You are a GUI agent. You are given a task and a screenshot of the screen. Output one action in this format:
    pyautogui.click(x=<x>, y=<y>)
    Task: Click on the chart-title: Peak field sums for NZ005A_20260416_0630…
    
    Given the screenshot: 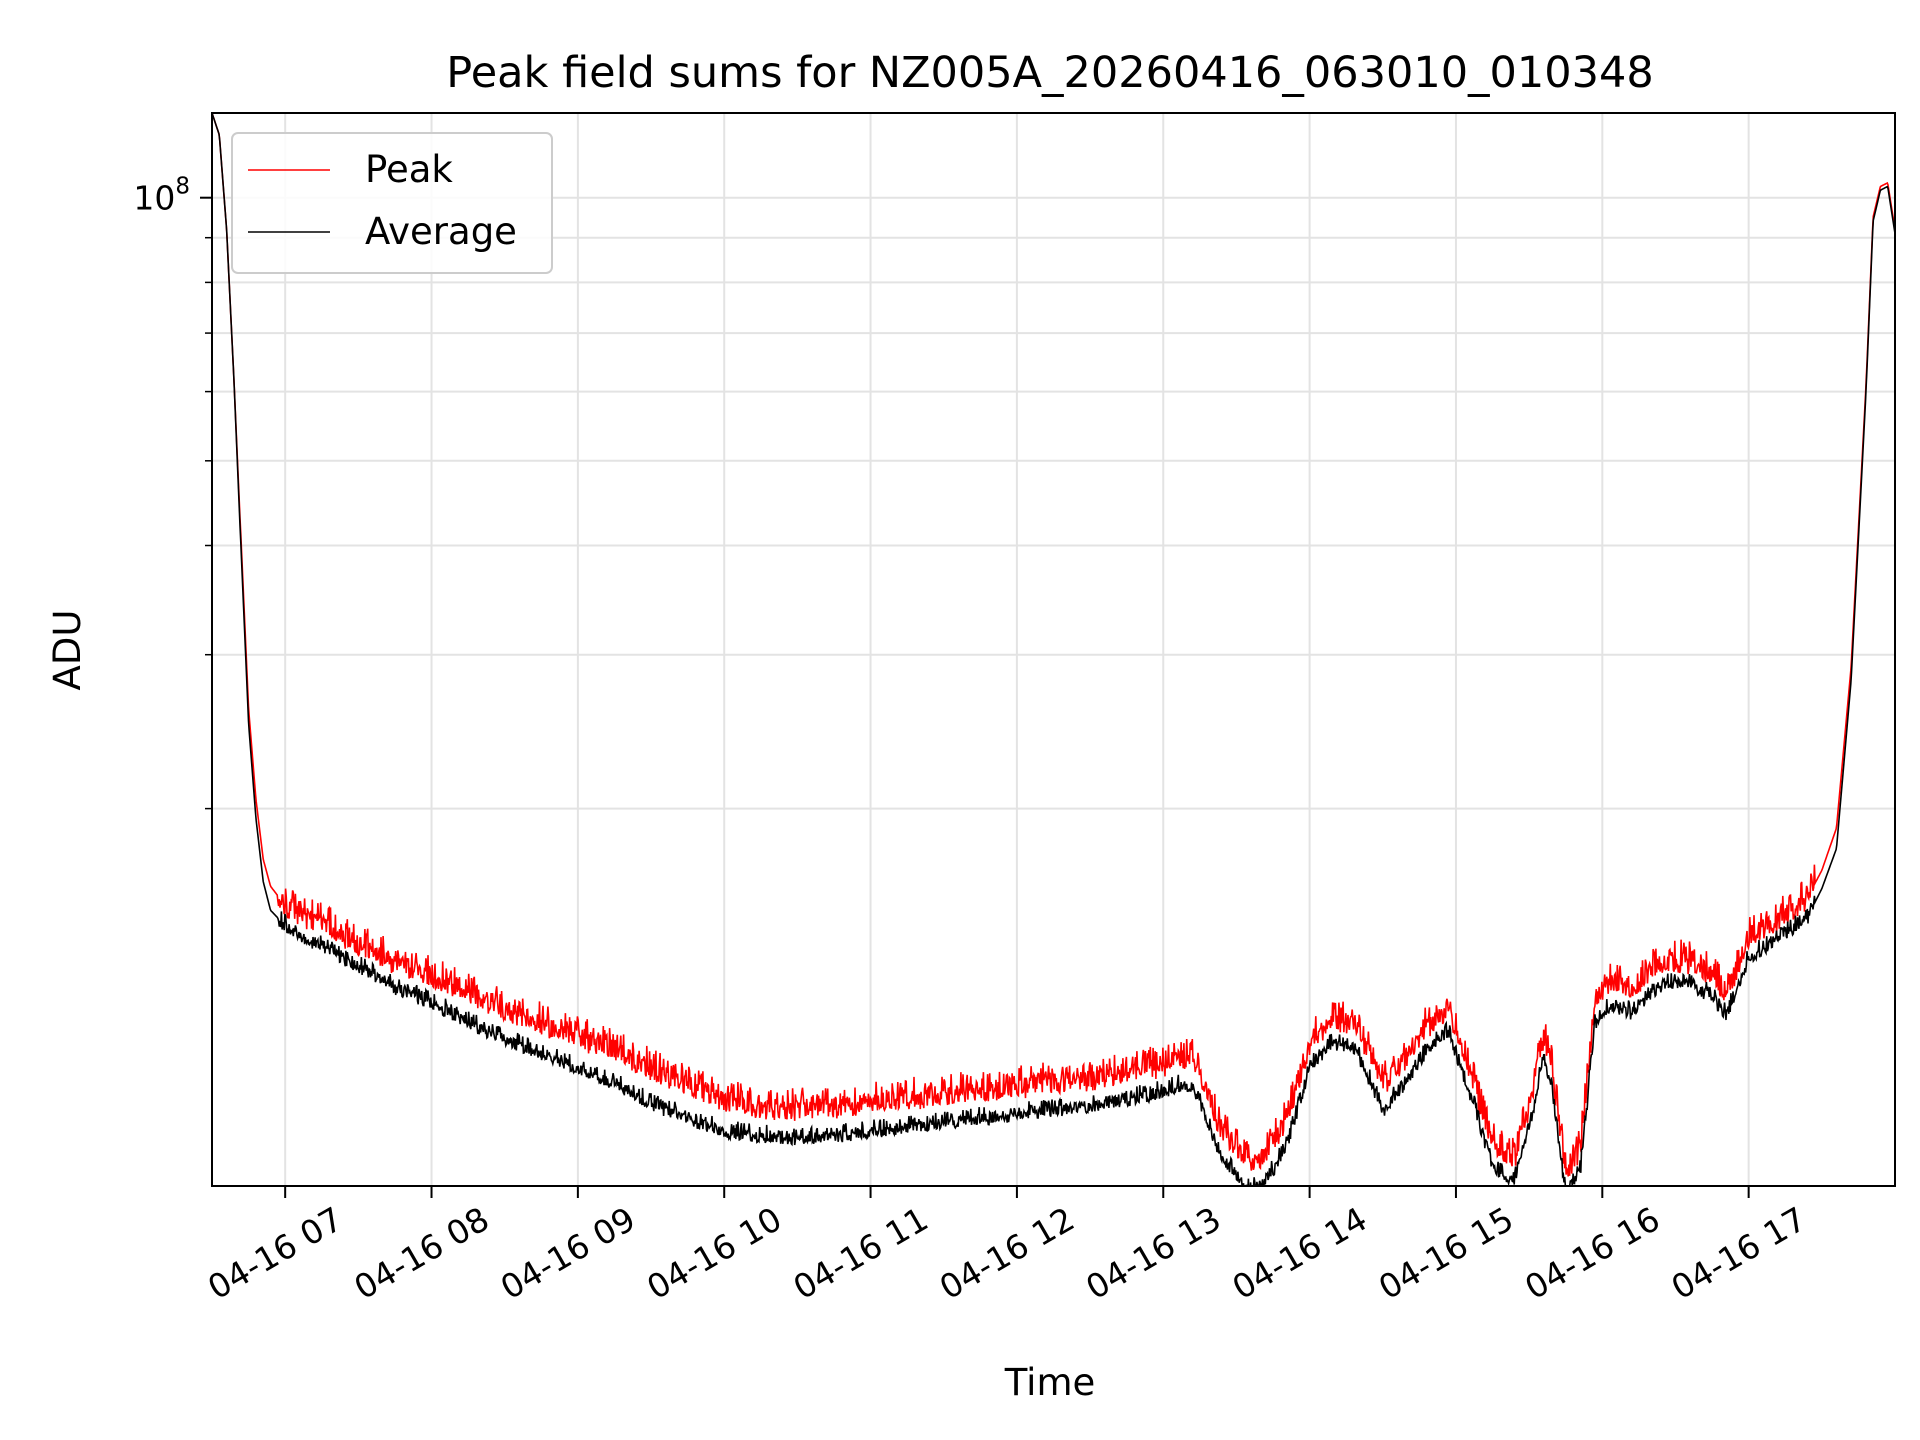 What is the action you would take?
    pyautogui.click(x=1049, y=73)
    